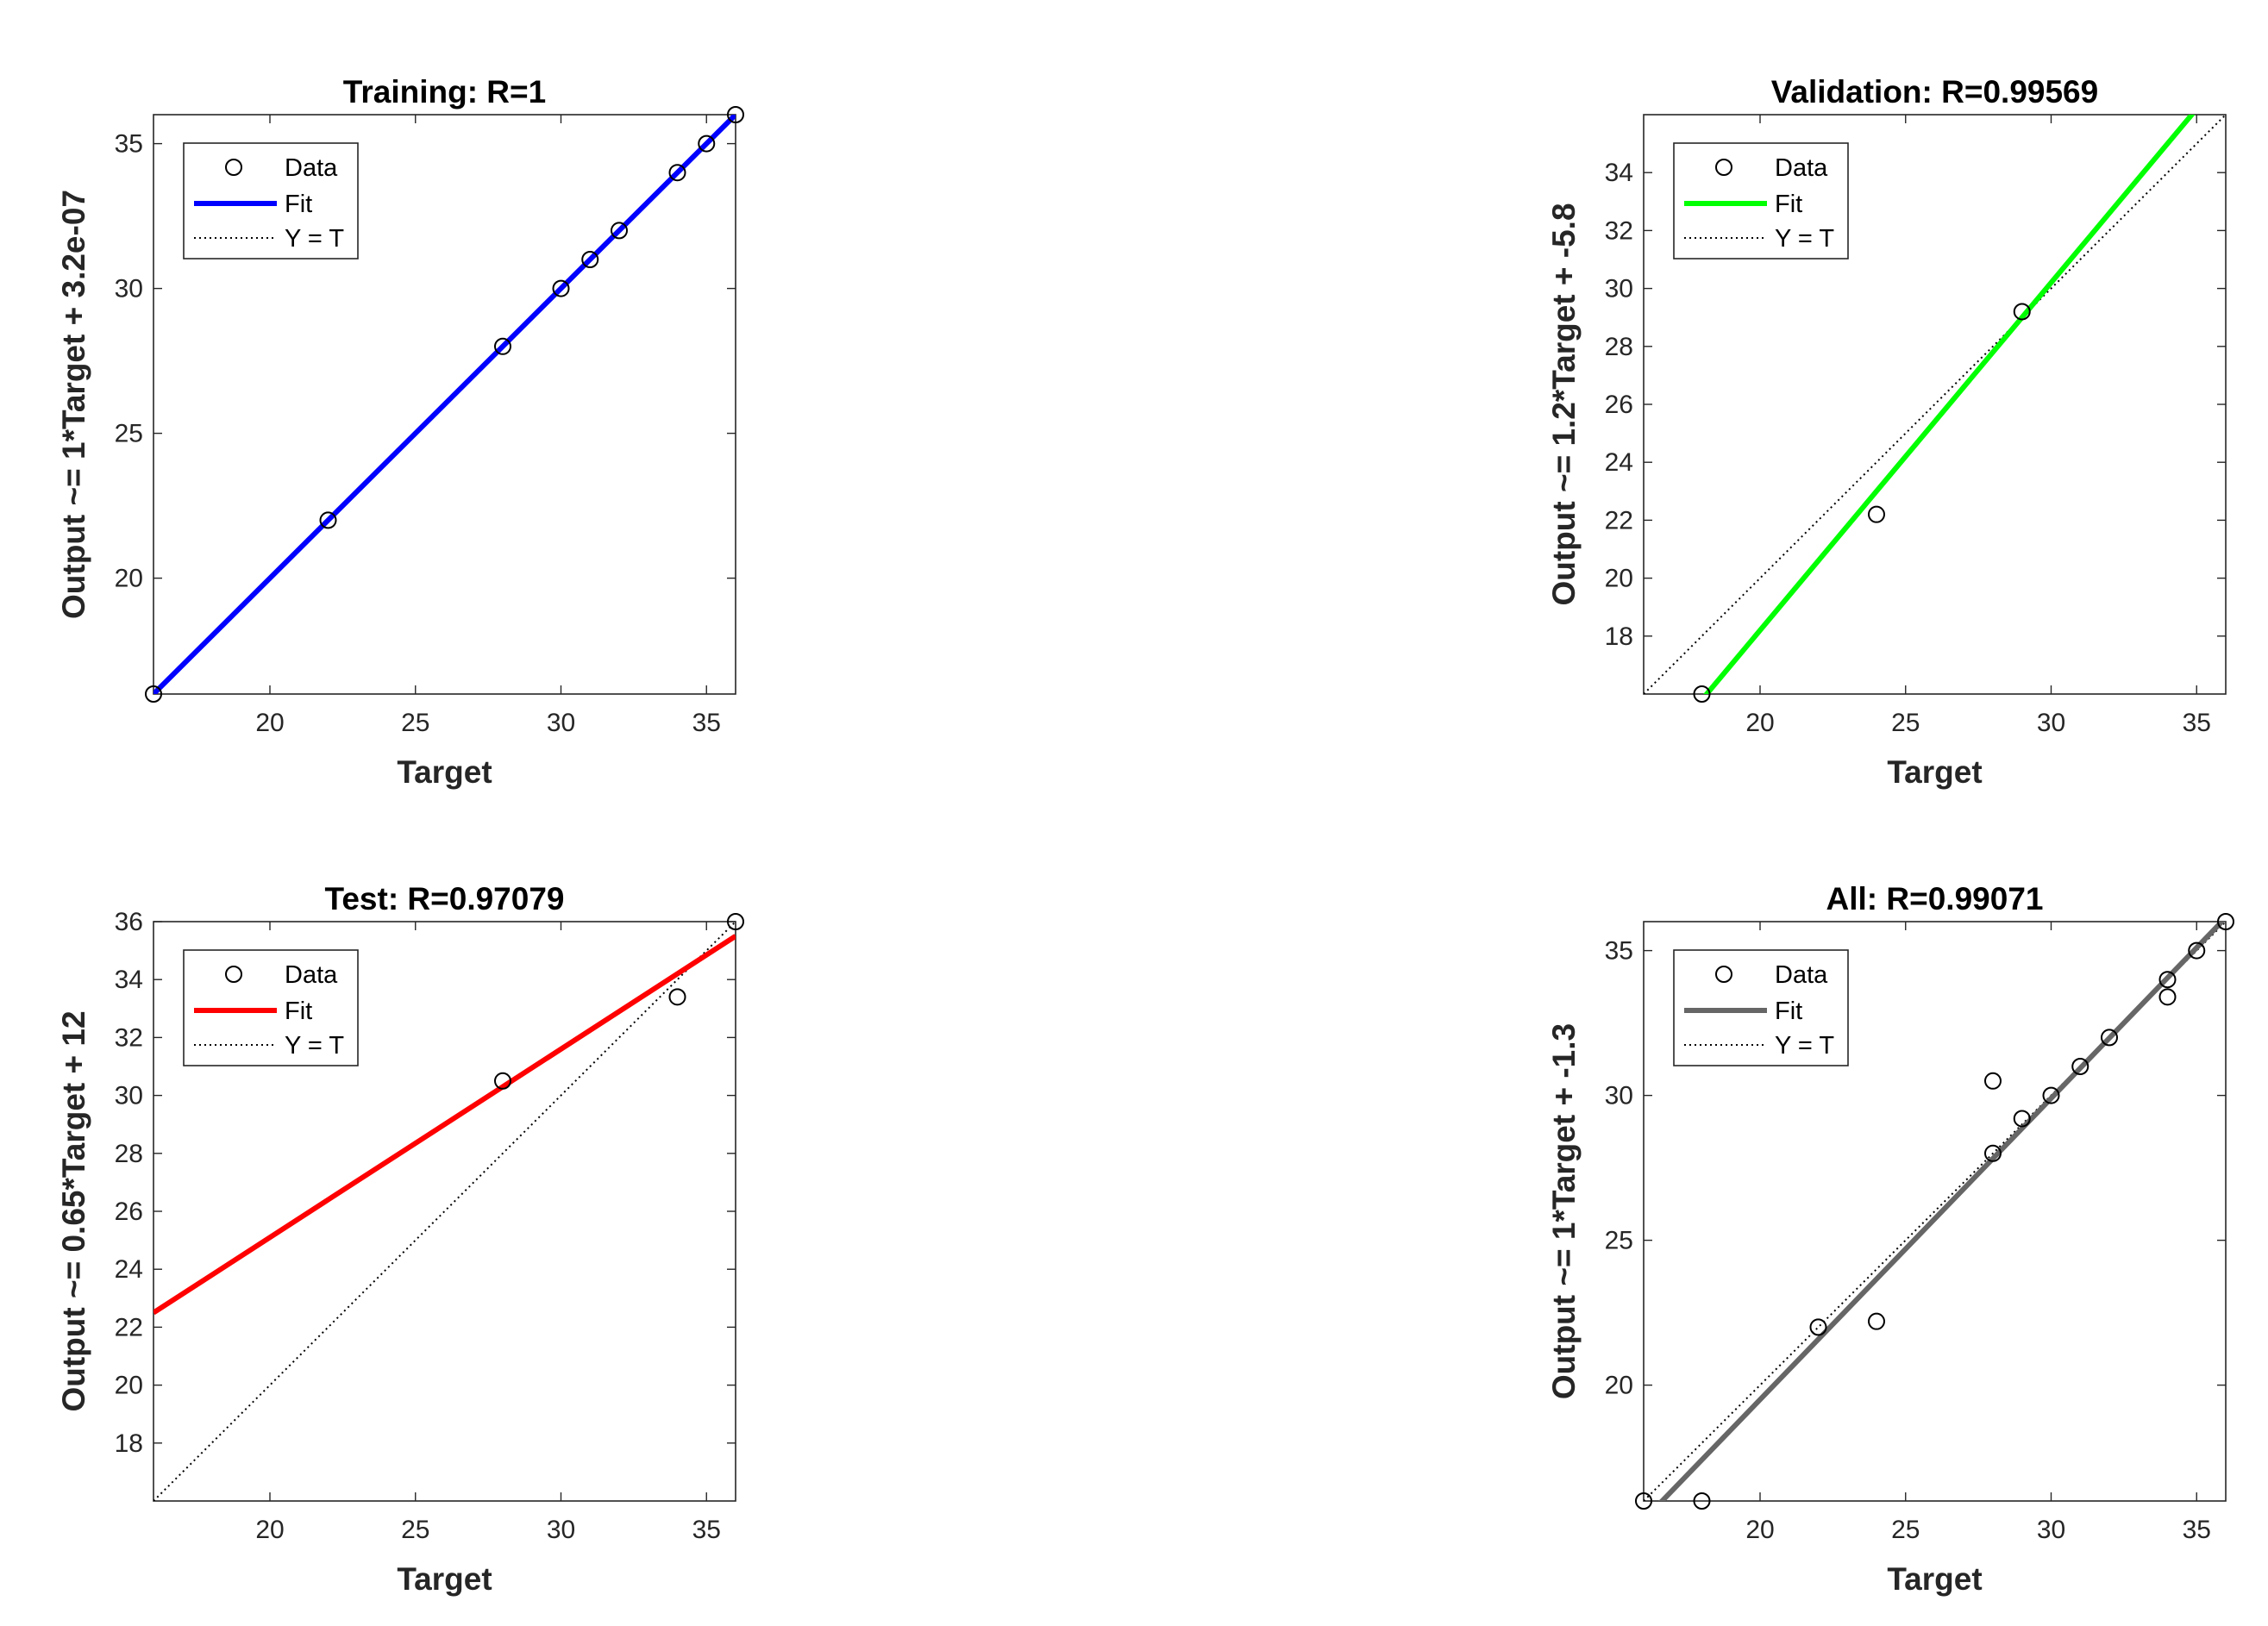 The image size is (2268, 1626). I want to click on y-axis-label: Output ~= 1*Target + -1.3, so click(1564, 1211).